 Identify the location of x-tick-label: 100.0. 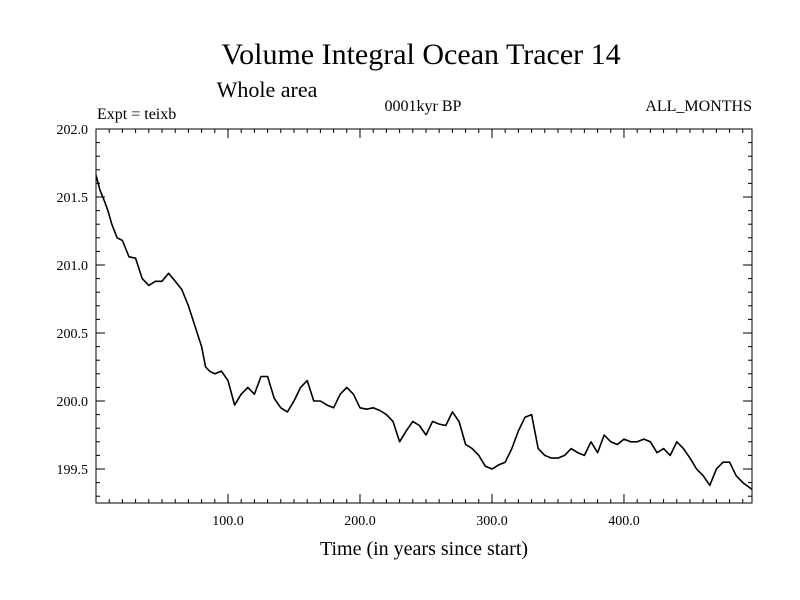
(228, 521).